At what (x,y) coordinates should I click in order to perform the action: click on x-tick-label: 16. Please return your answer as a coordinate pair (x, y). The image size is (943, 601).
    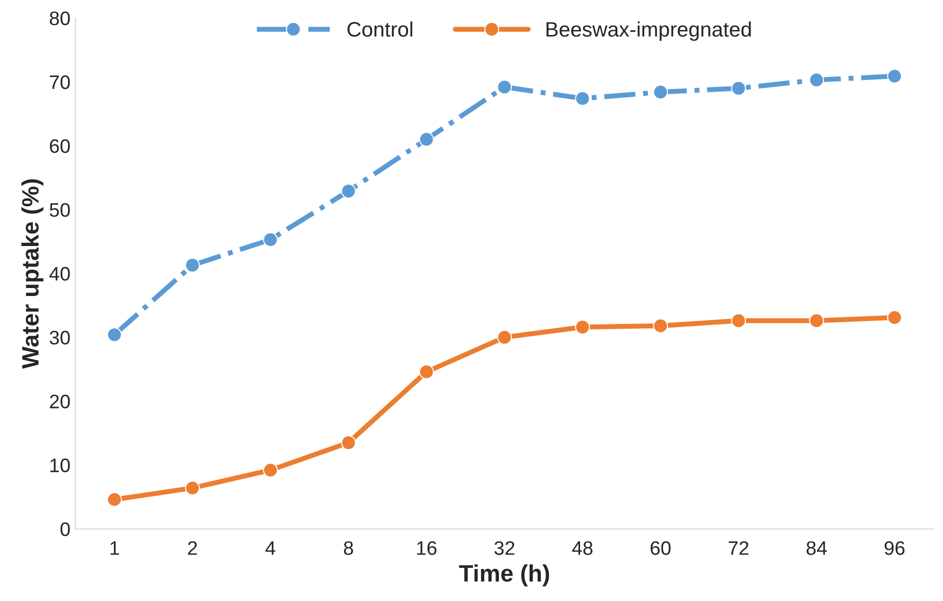
    Looking at the image, I should click on (426, 548).